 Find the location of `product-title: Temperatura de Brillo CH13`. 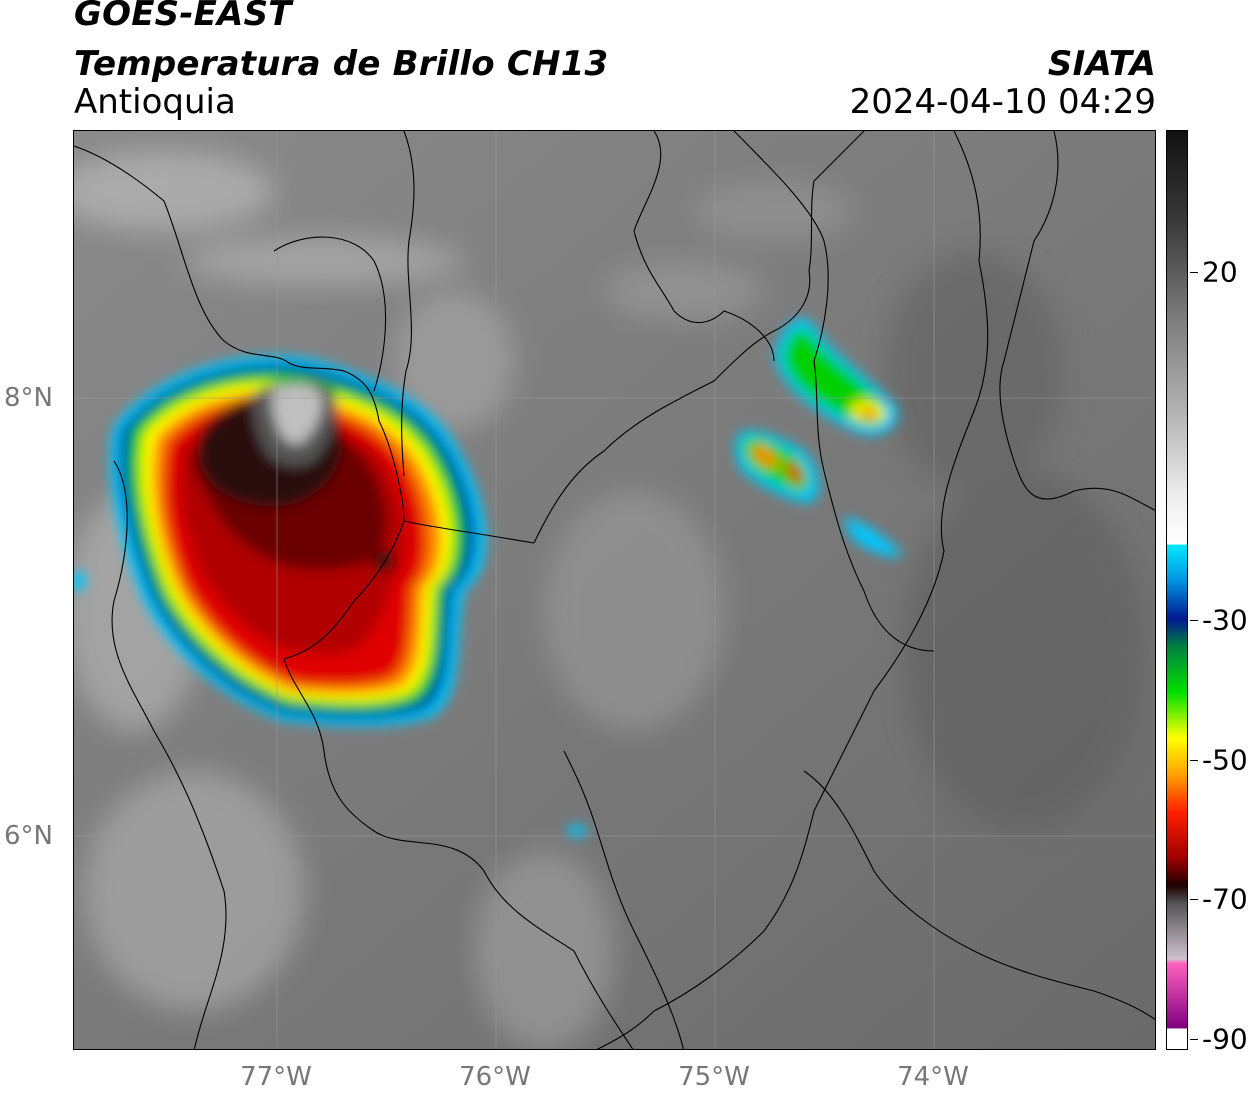

product-title: Temperatura de Brillo CH13 is located at coordinates (341, 64).